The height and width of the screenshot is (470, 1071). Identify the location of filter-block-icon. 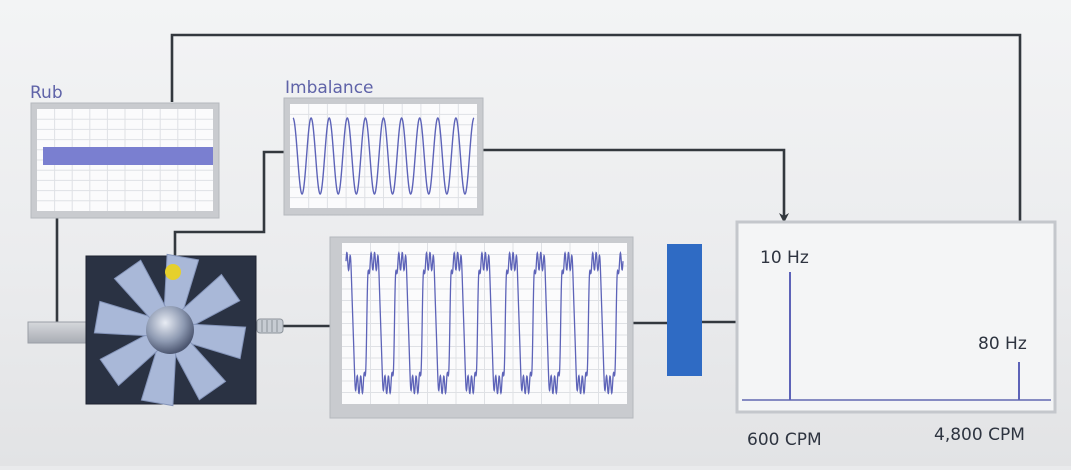
(684, 310).